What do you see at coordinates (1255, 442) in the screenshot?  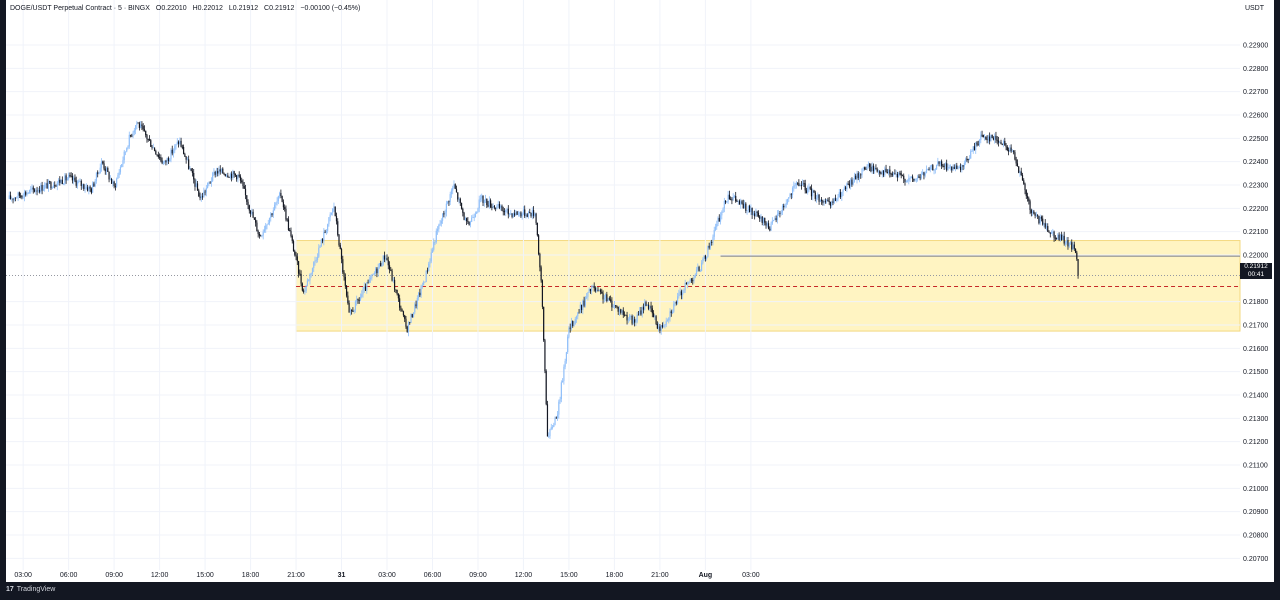 I see `y-tick-label: 0.21200` at bounding box center [1255, 442].